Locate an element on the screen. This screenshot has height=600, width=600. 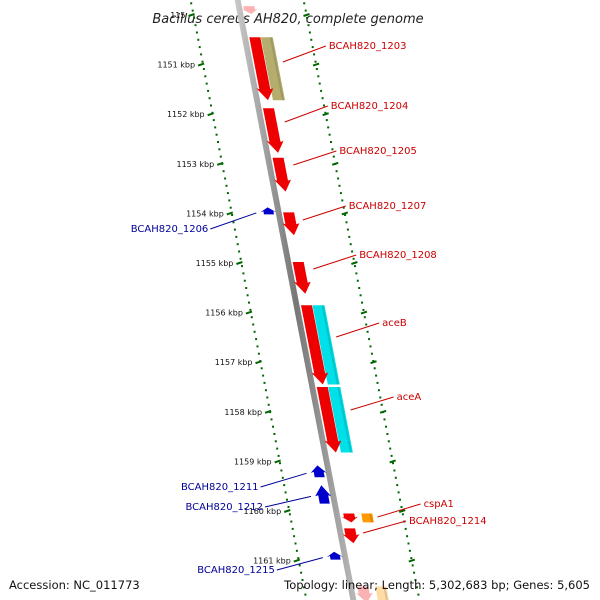
bcah820-1206-leader is located at coordinates (233, 221).